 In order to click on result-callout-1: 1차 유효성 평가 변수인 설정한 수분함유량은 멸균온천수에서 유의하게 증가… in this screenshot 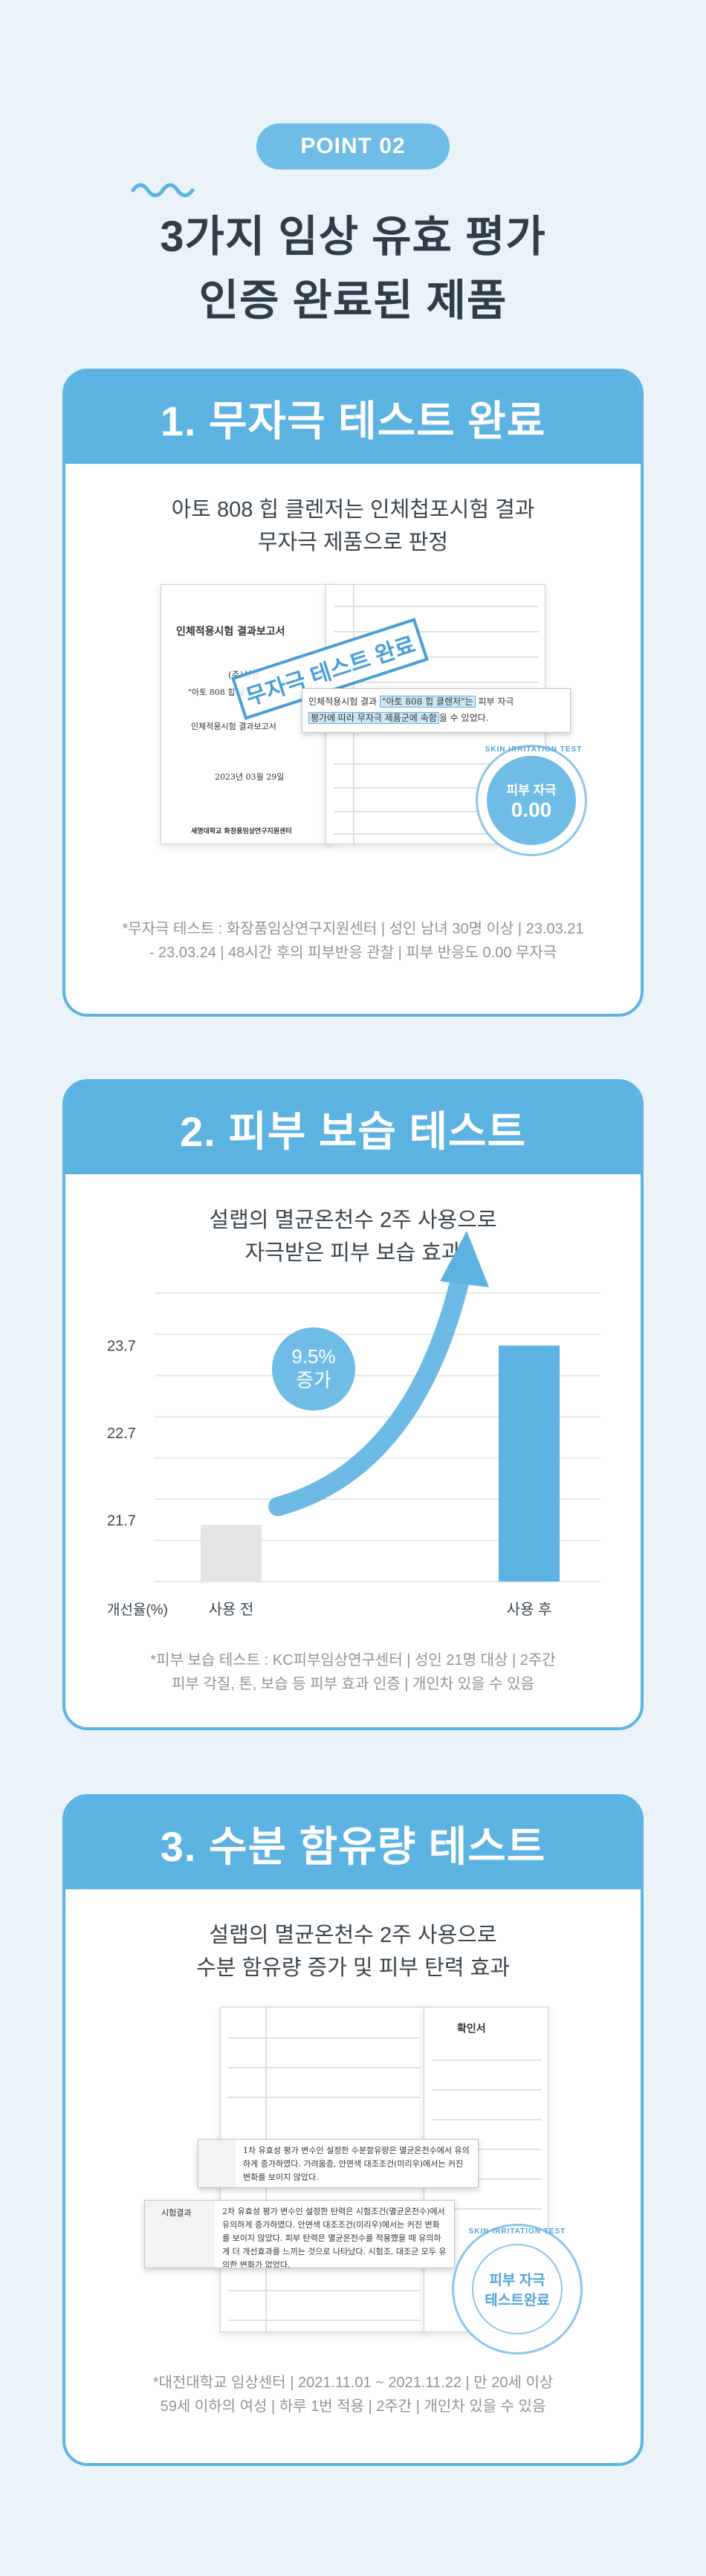, I will do `click(339, 2163)`.